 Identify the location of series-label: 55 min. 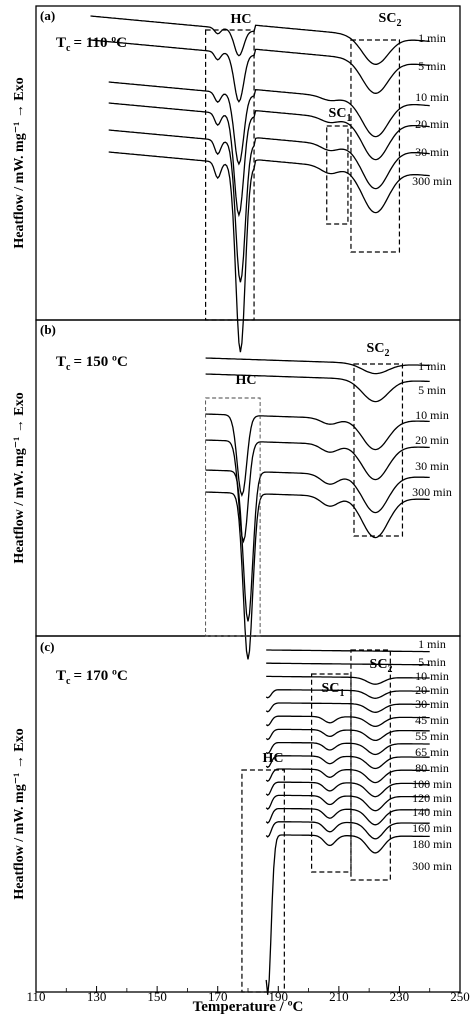
(432, 736).